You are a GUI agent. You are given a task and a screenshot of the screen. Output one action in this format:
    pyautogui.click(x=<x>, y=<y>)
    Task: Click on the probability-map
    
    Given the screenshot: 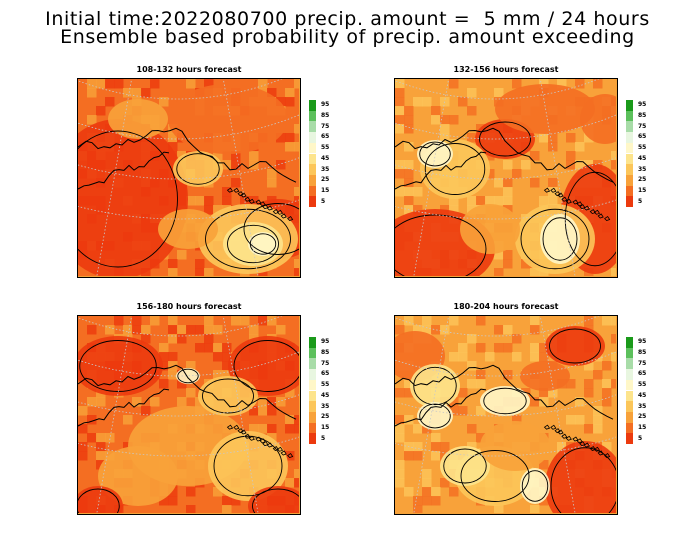 What is the action you would take?
    pyautogui.click(x=506, y=178)
    